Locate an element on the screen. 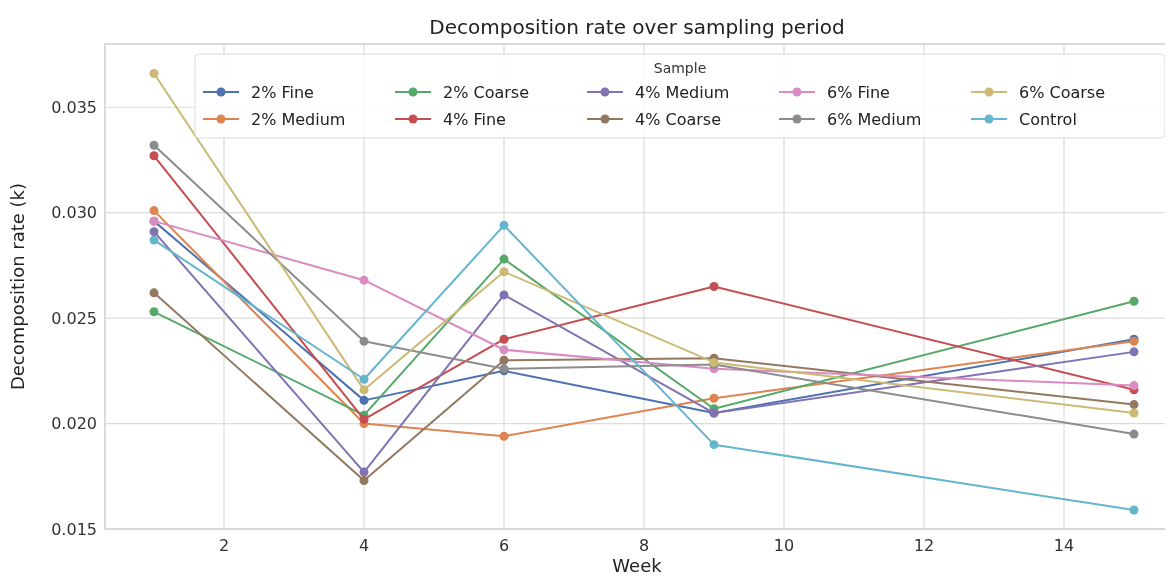  x-tick-label: 6 is located at coordinates (504, 545).